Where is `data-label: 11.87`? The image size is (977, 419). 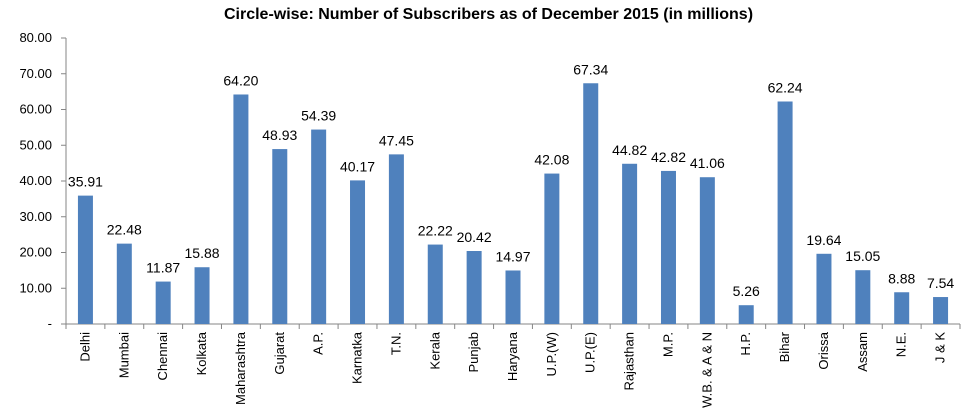 data-label: 11.87 is located at coordinates (163, 268).